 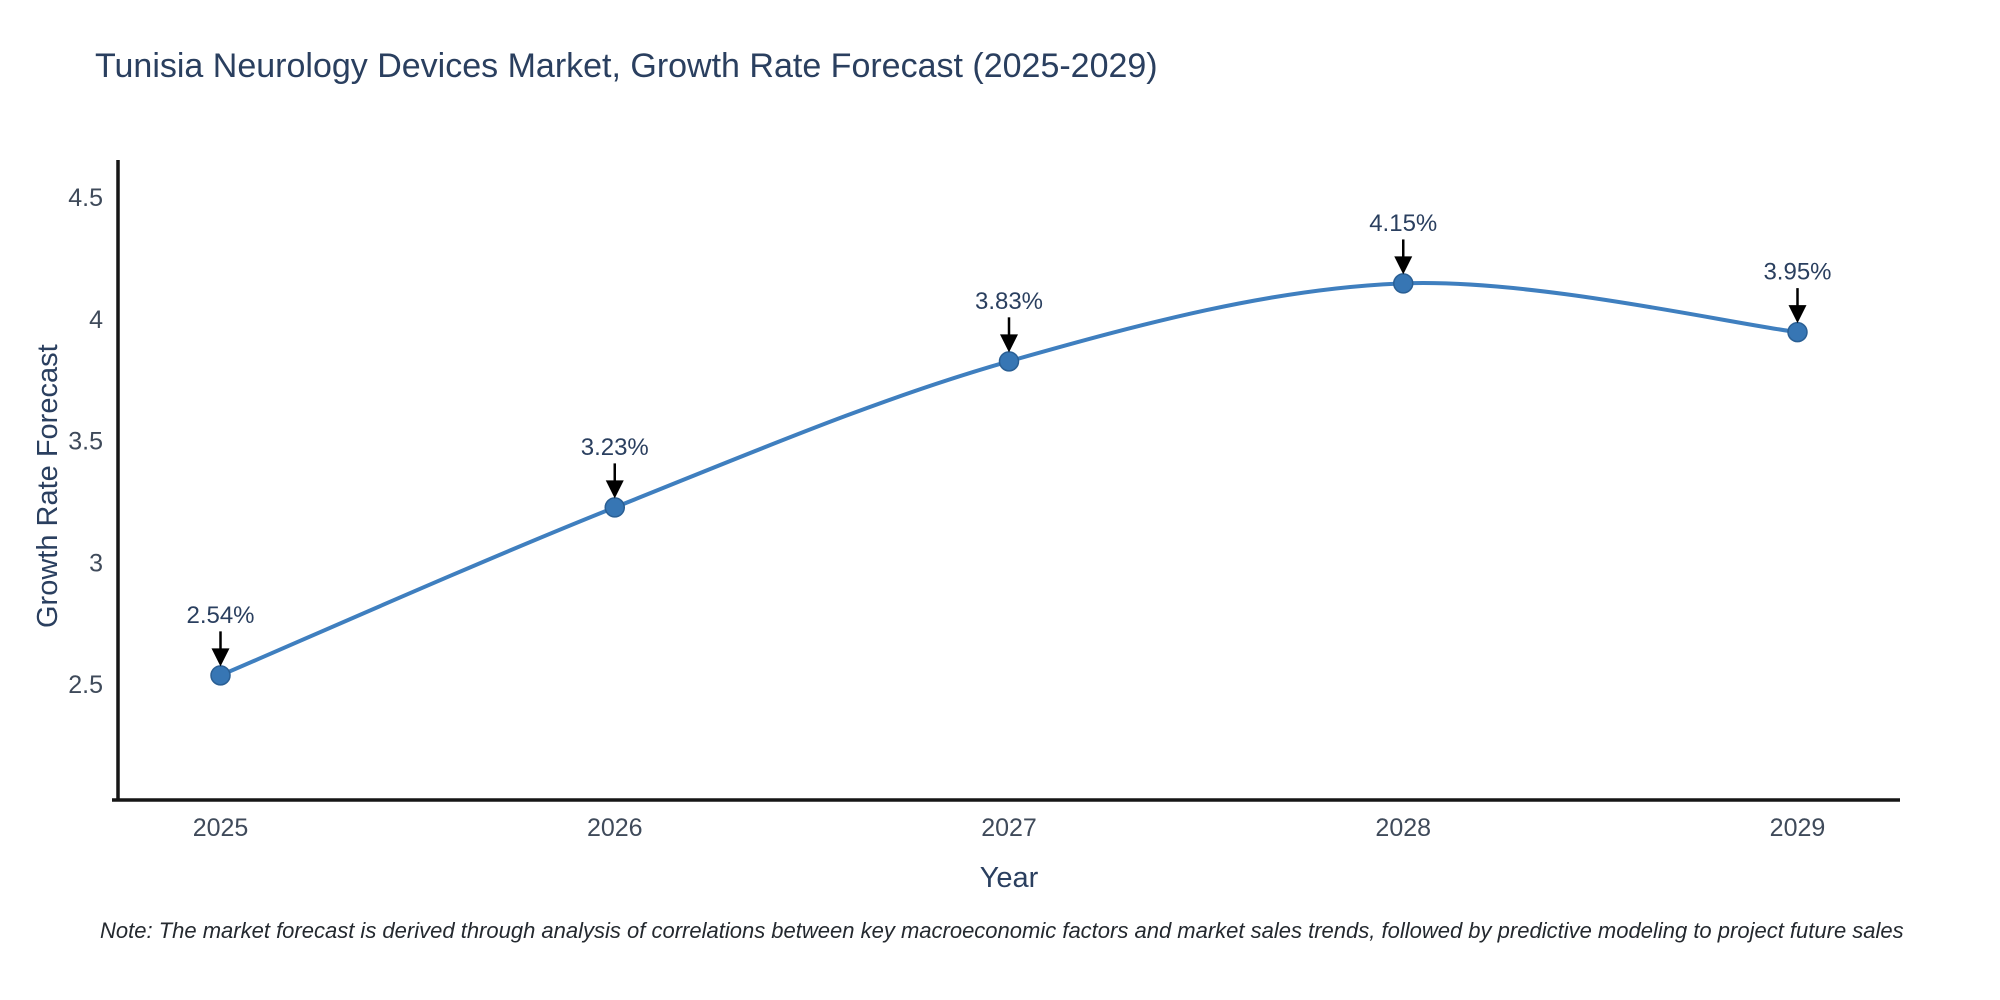 I want to click on y-axis-title: Growth Rate Forecast, so click(x=48, y=486).